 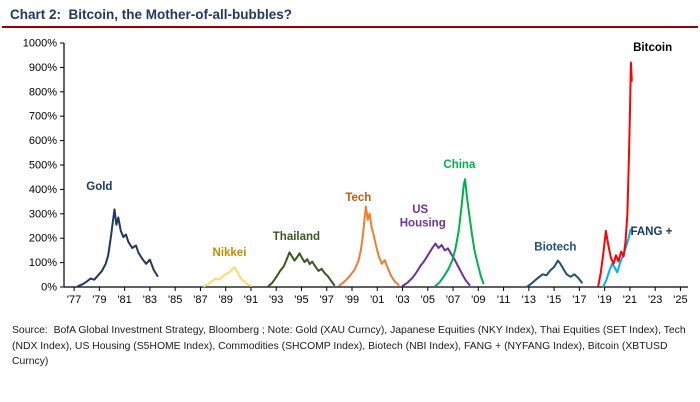 What do you see at coordinates (655, 300) in the screenshot?
I see `x-tick-label: '23` at bounding box center [655, 300].